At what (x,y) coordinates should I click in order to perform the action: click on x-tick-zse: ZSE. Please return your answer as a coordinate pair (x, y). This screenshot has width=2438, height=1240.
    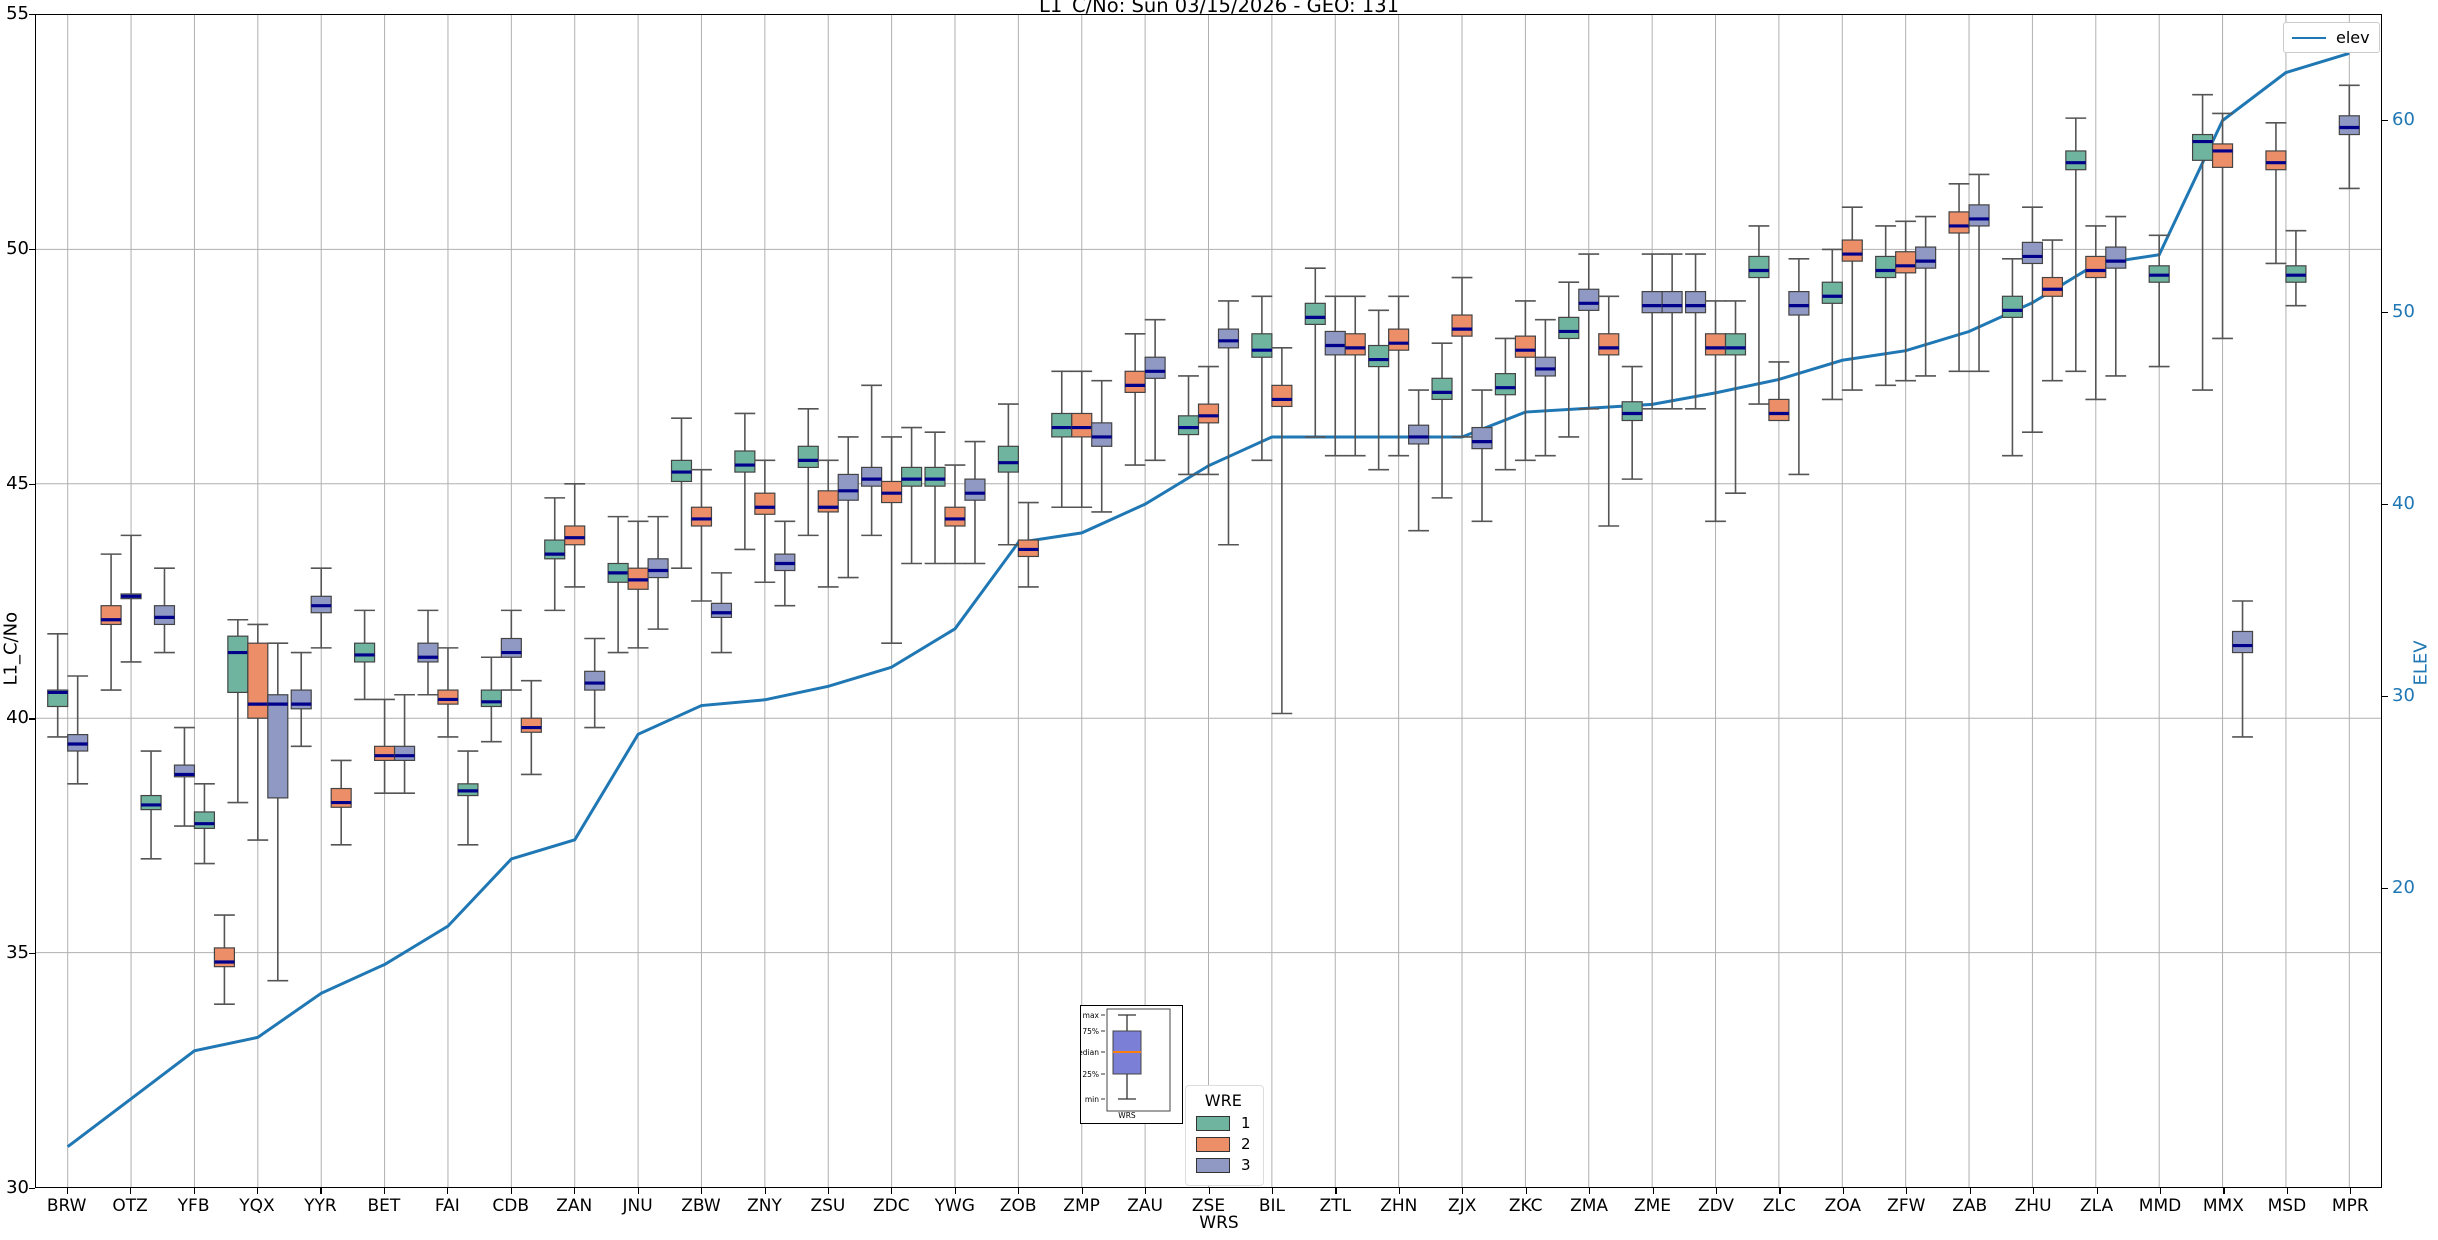
    Looking at the image, I should click on (1208, 1206).